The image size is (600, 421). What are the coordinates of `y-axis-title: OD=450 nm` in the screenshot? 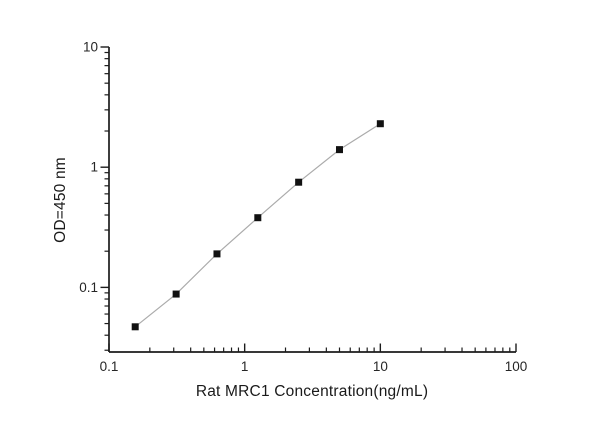 It's located at (60, 200).